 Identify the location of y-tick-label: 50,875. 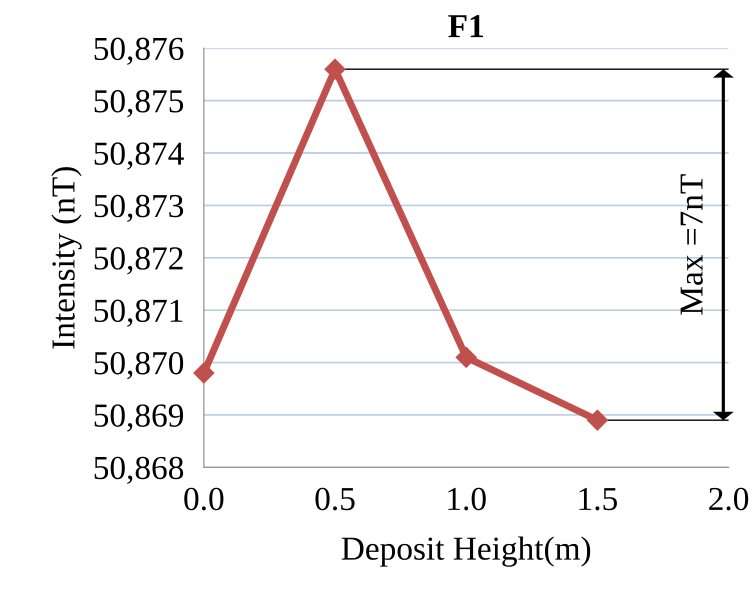
(139, 104).